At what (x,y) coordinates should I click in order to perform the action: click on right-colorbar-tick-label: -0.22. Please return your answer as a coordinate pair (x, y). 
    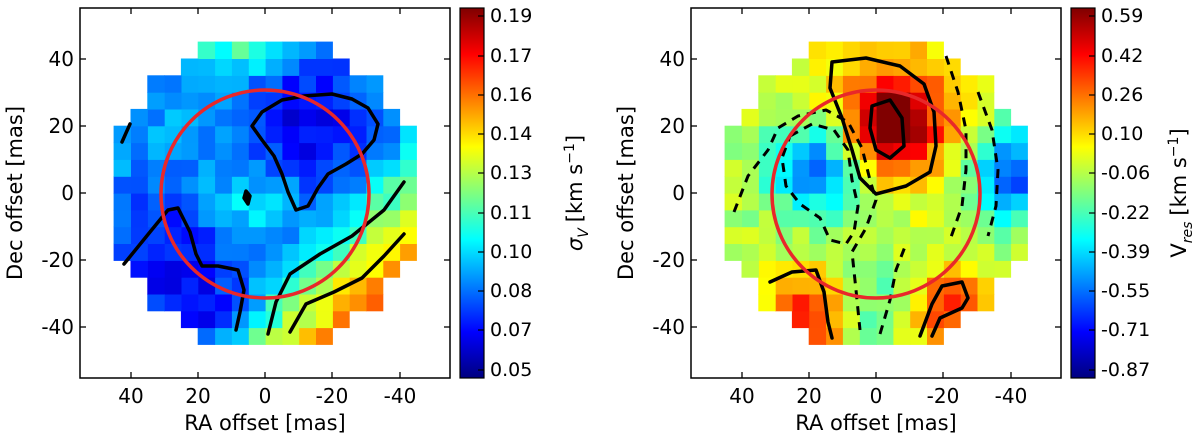
    Looking at the image, I should click on (1125, 213).